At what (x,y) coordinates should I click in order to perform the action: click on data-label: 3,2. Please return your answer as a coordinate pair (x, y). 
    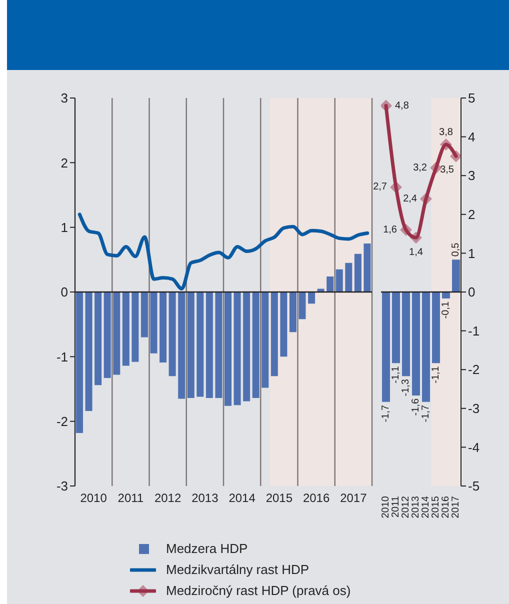
    Looking at the image, I should click on (420, 168).